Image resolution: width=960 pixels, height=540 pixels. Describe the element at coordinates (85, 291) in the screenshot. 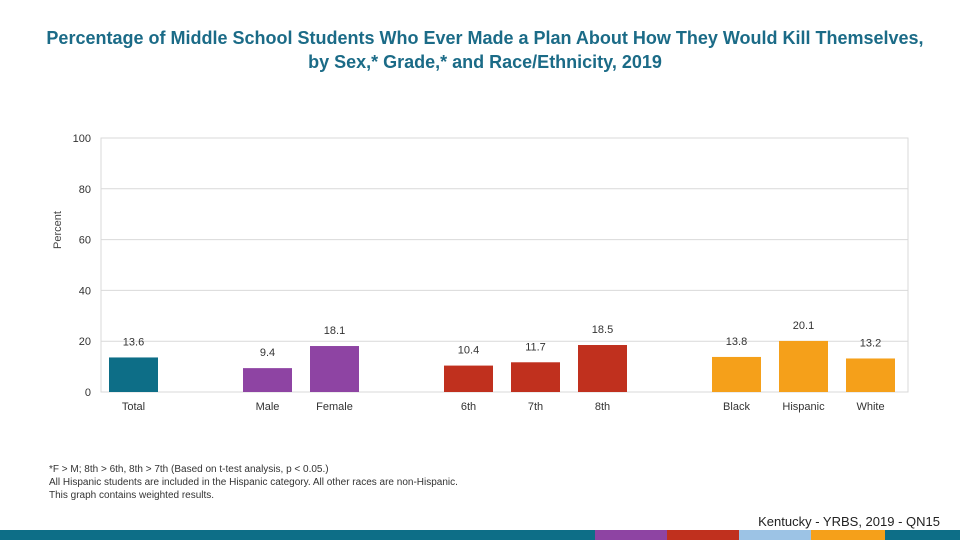

I see `y-tick-label: 40` at that location.